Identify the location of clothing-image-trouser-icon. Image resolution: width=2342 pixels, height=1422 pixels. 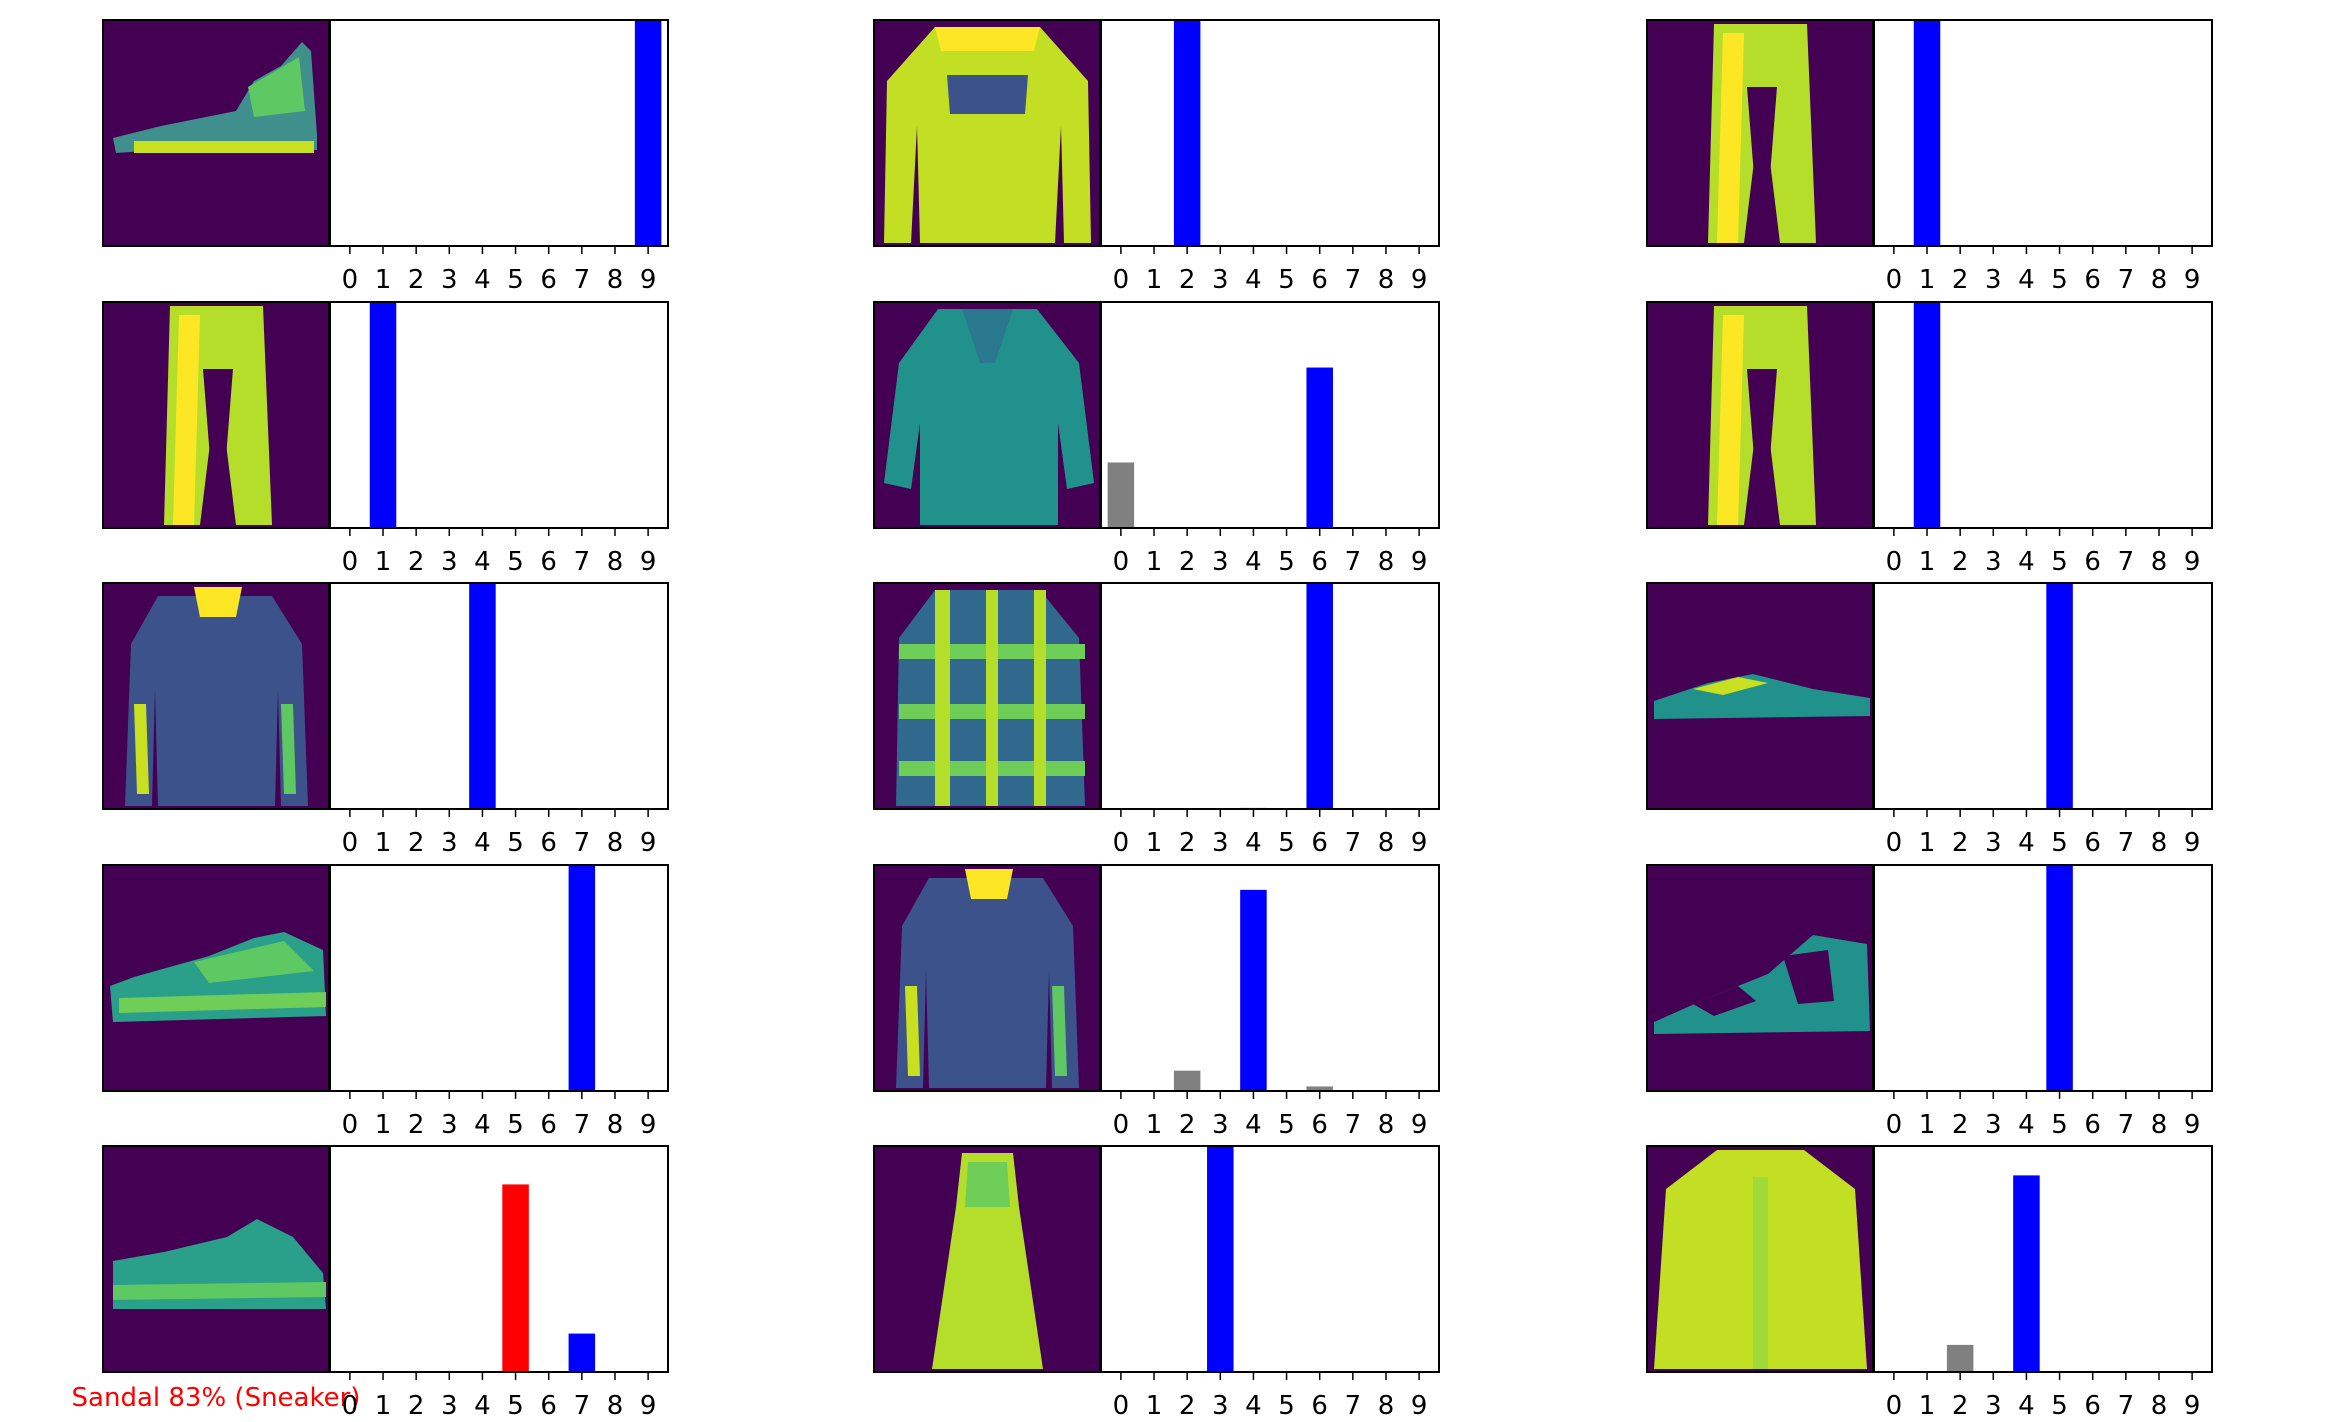
(1760, 133).